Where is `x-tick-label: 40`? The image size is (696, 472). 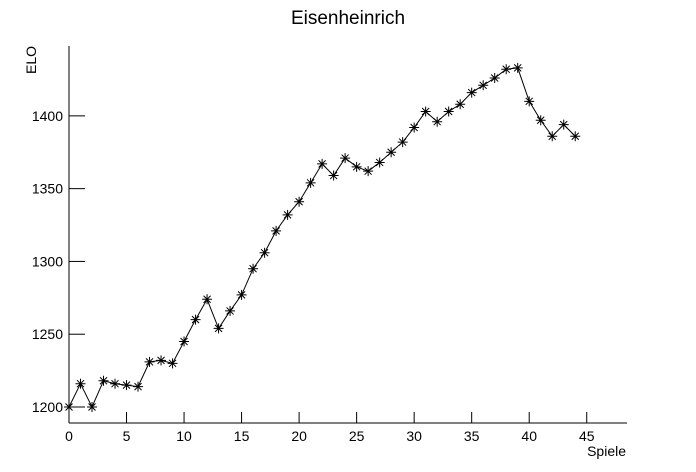
x-tick-label: 40 is located at coordinates (529, 436).